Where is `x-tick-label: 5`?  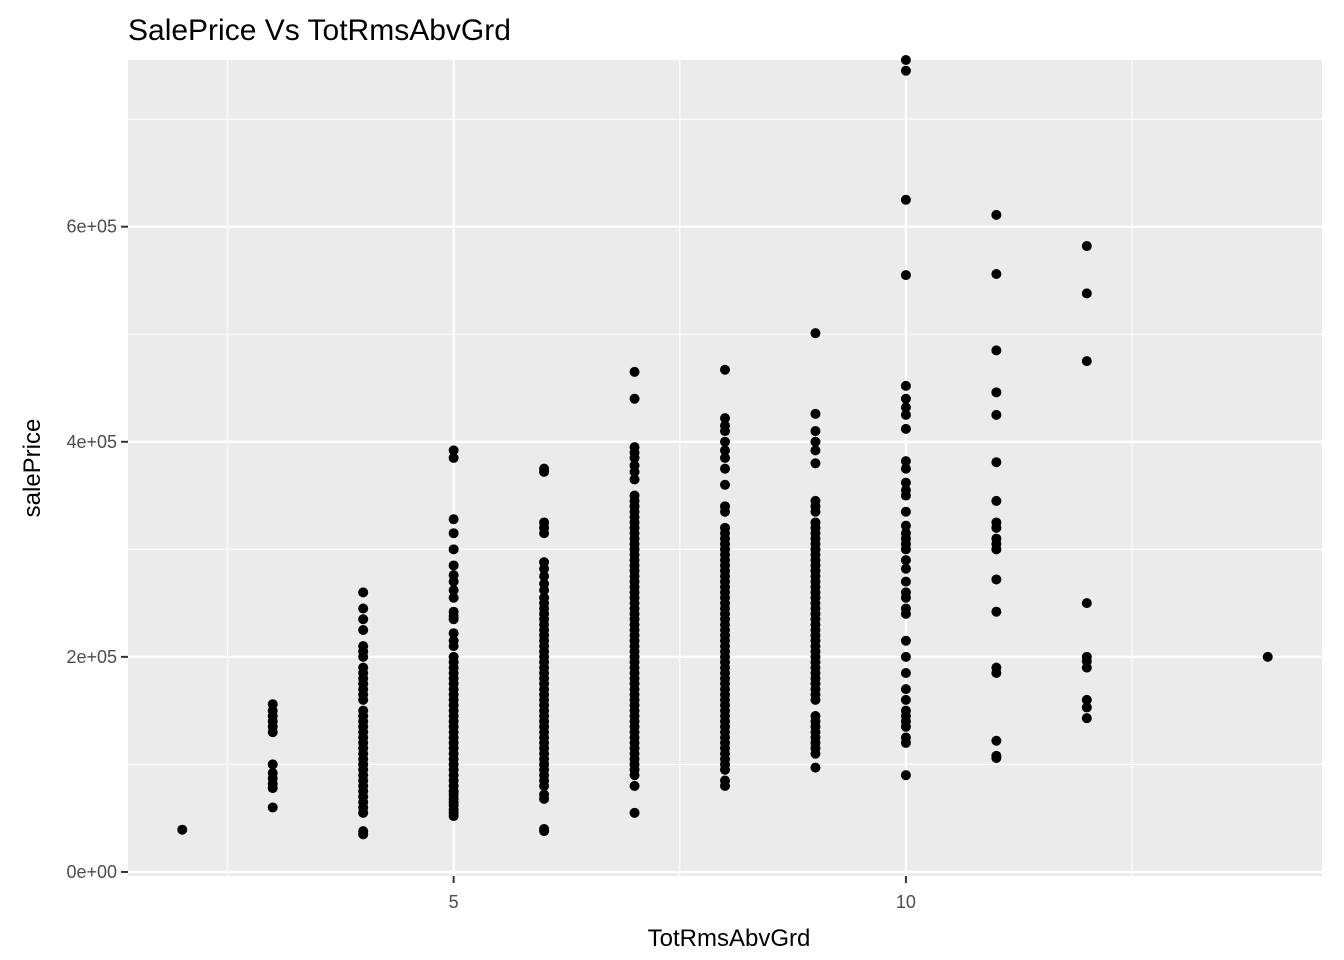
x-tick-label: 5 is located at coordinates (454, 902).